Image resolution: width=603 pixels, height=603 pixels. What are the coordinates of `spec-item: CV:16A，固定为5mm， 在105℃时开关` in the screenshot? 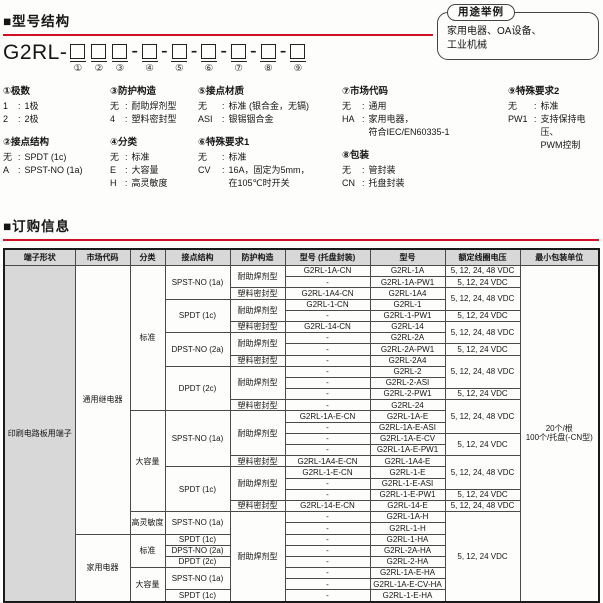 It's located at (267, 177).